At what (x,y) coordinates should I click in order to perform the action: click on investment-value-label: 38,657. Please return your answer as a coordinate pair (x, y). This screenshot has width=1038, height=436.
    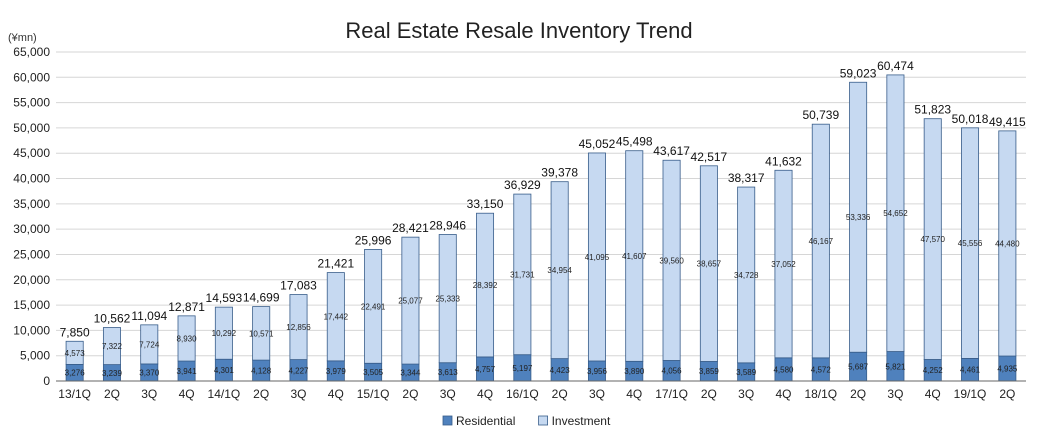
    Looking at the image, I should click on (709, 264).